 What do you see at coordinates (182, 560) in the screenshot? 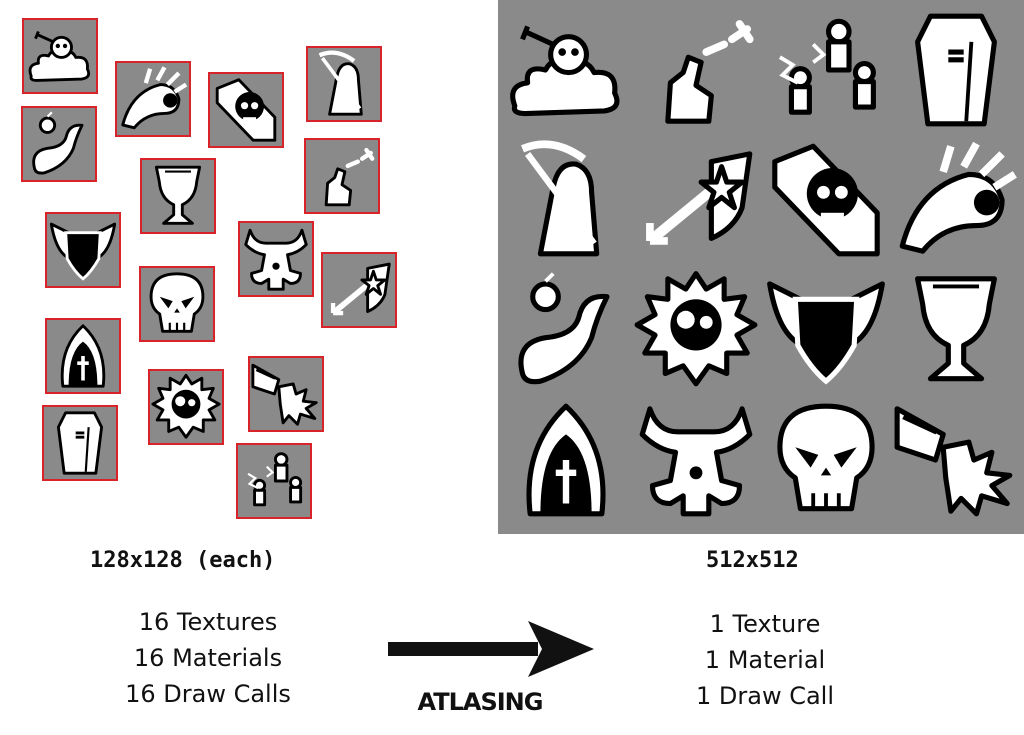
I see `individual-size-label: 128x128 (each)` at bounding box center [182, 560].